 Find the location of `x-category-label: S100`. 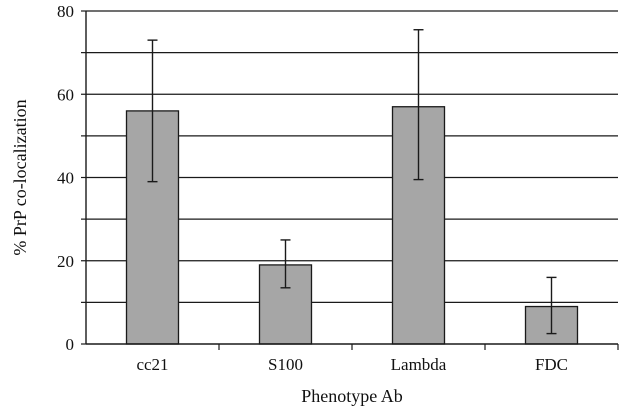

x-category-label: S100 is located at coordinates (285, 364).